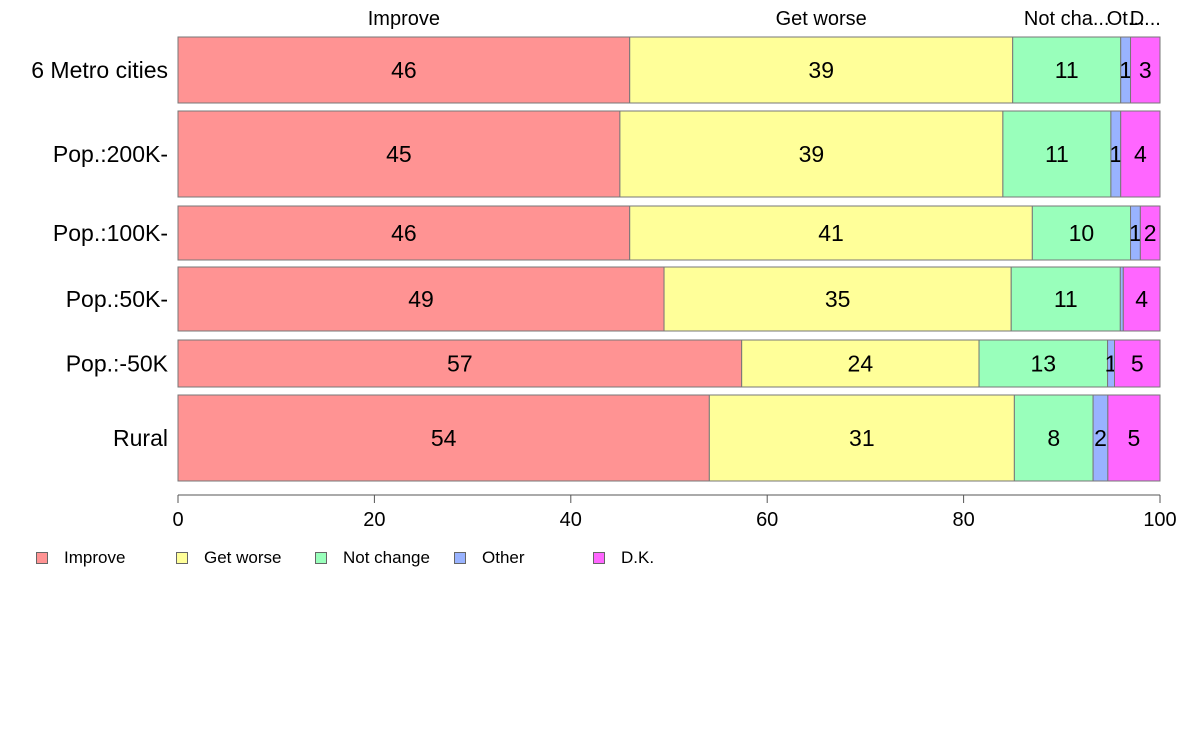 Image resolution: width=1188 pixels, height=736 pixels. I want to click on data-label: 8, so click(1053, 438).